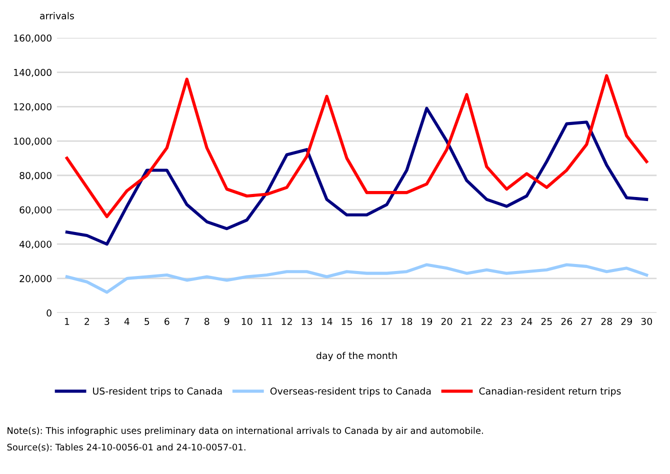 The image size is (670, 474). I want to click on x-tick-label: 28, so click(606, 322).